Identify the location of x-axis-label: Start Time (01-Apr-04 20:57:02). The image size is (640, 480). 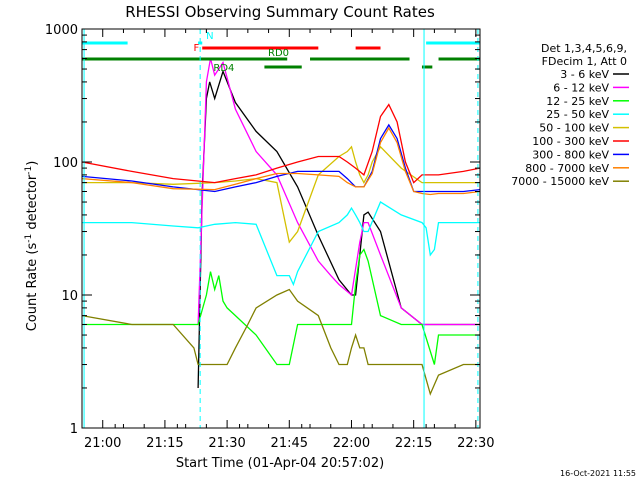
(280, 463).